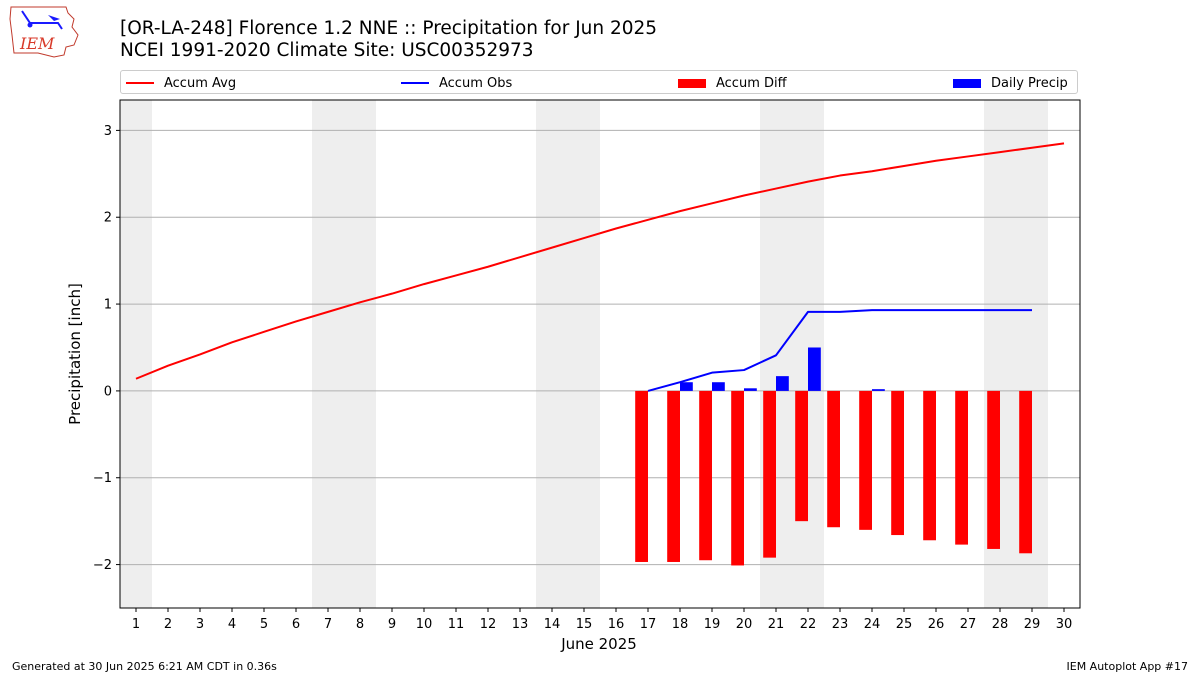  I want to click on x-tick-label-1: 1, so click(136, 624).